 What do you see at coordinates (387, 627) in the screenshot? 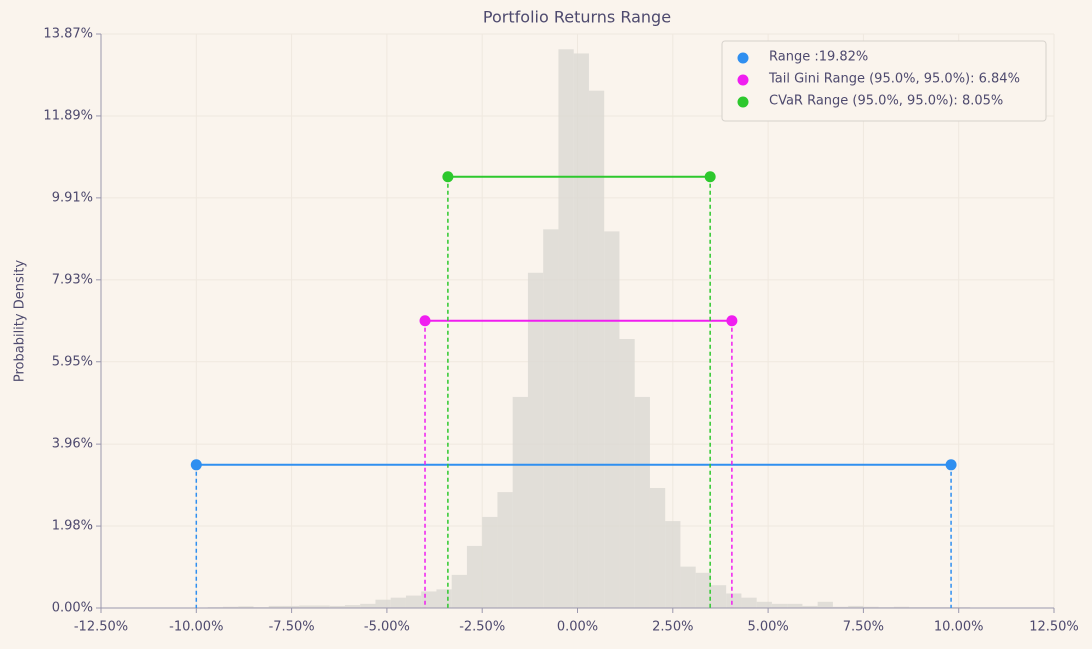
I see `x-tick-label: -5.00%` at bounding box center [387, 627].